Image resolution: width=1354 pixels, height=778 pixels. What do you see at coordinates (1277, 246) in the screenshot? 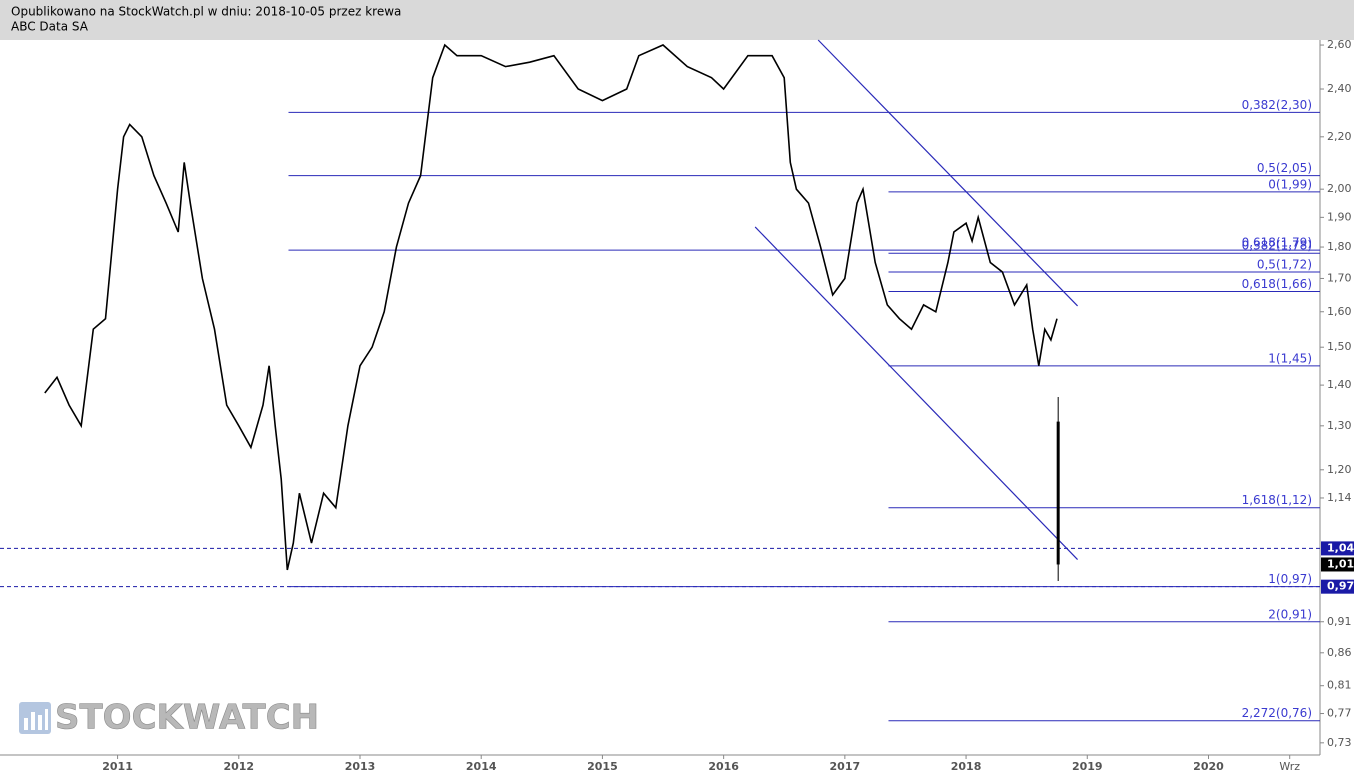
I see `fib-label: 0,382(1,78)` at bounding box center [1277, 246].